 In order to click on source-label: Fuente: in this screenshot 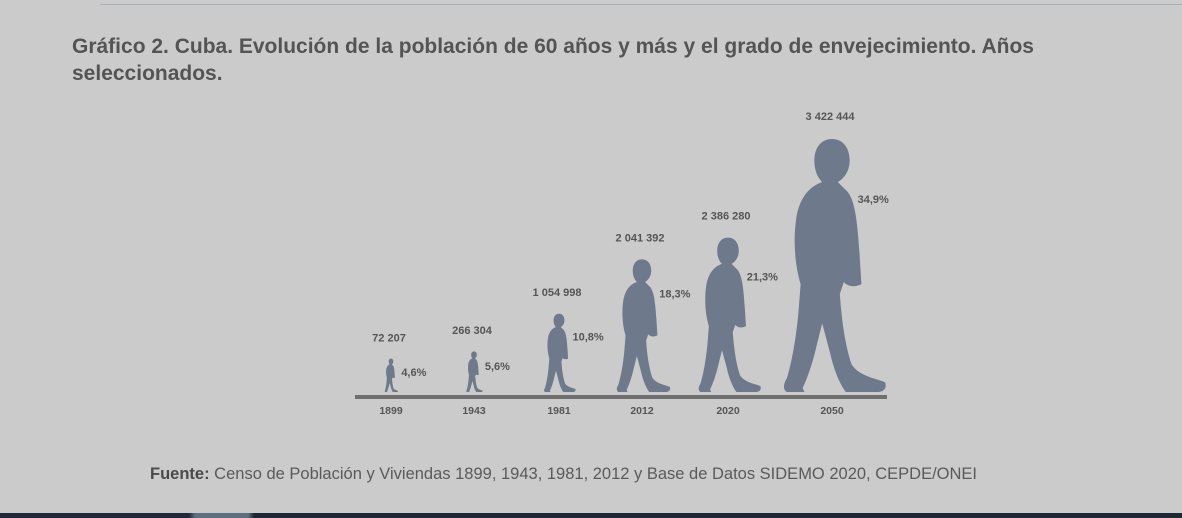, I will do `click(180, 474)`.